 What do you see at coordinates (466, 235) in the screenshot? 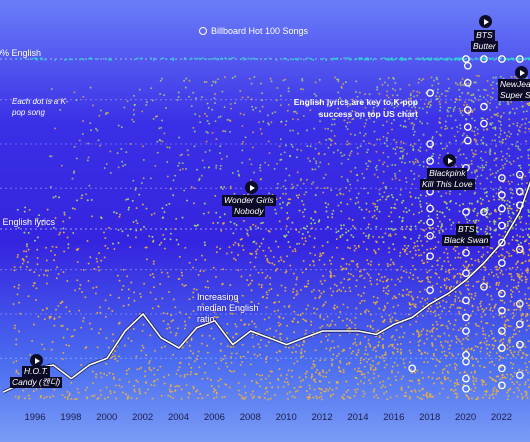
I see `song-annotation: BTS Black Swan` at bounding box center [466, 235].